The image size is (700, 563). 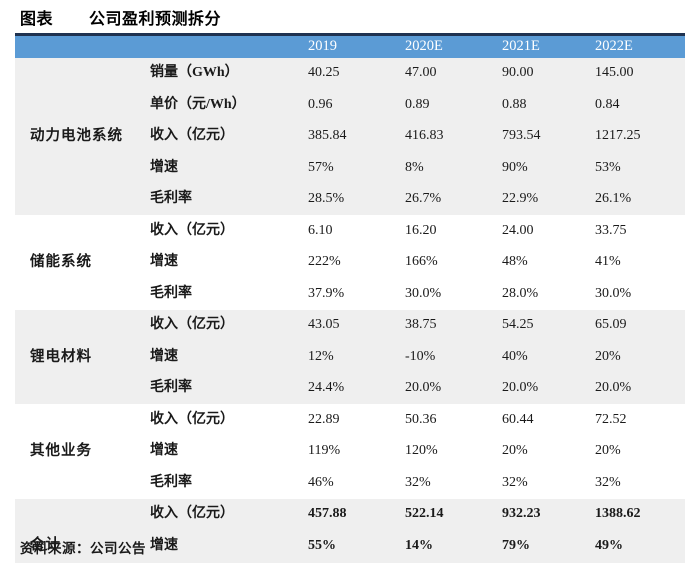 What do you see at coordinates (229, 105) in the screenshot?
I see `metric-label-cell: 单价（元/Wh）` at bounding box center [229, 105].